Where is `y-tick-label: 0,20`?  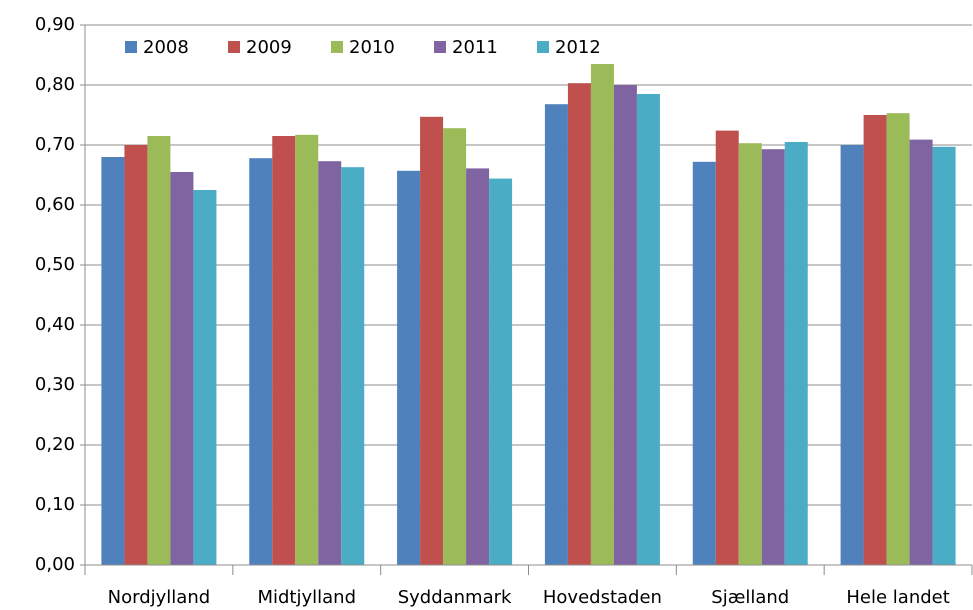 y-tick-label: 0,20 is located at coordinates (55, 444).